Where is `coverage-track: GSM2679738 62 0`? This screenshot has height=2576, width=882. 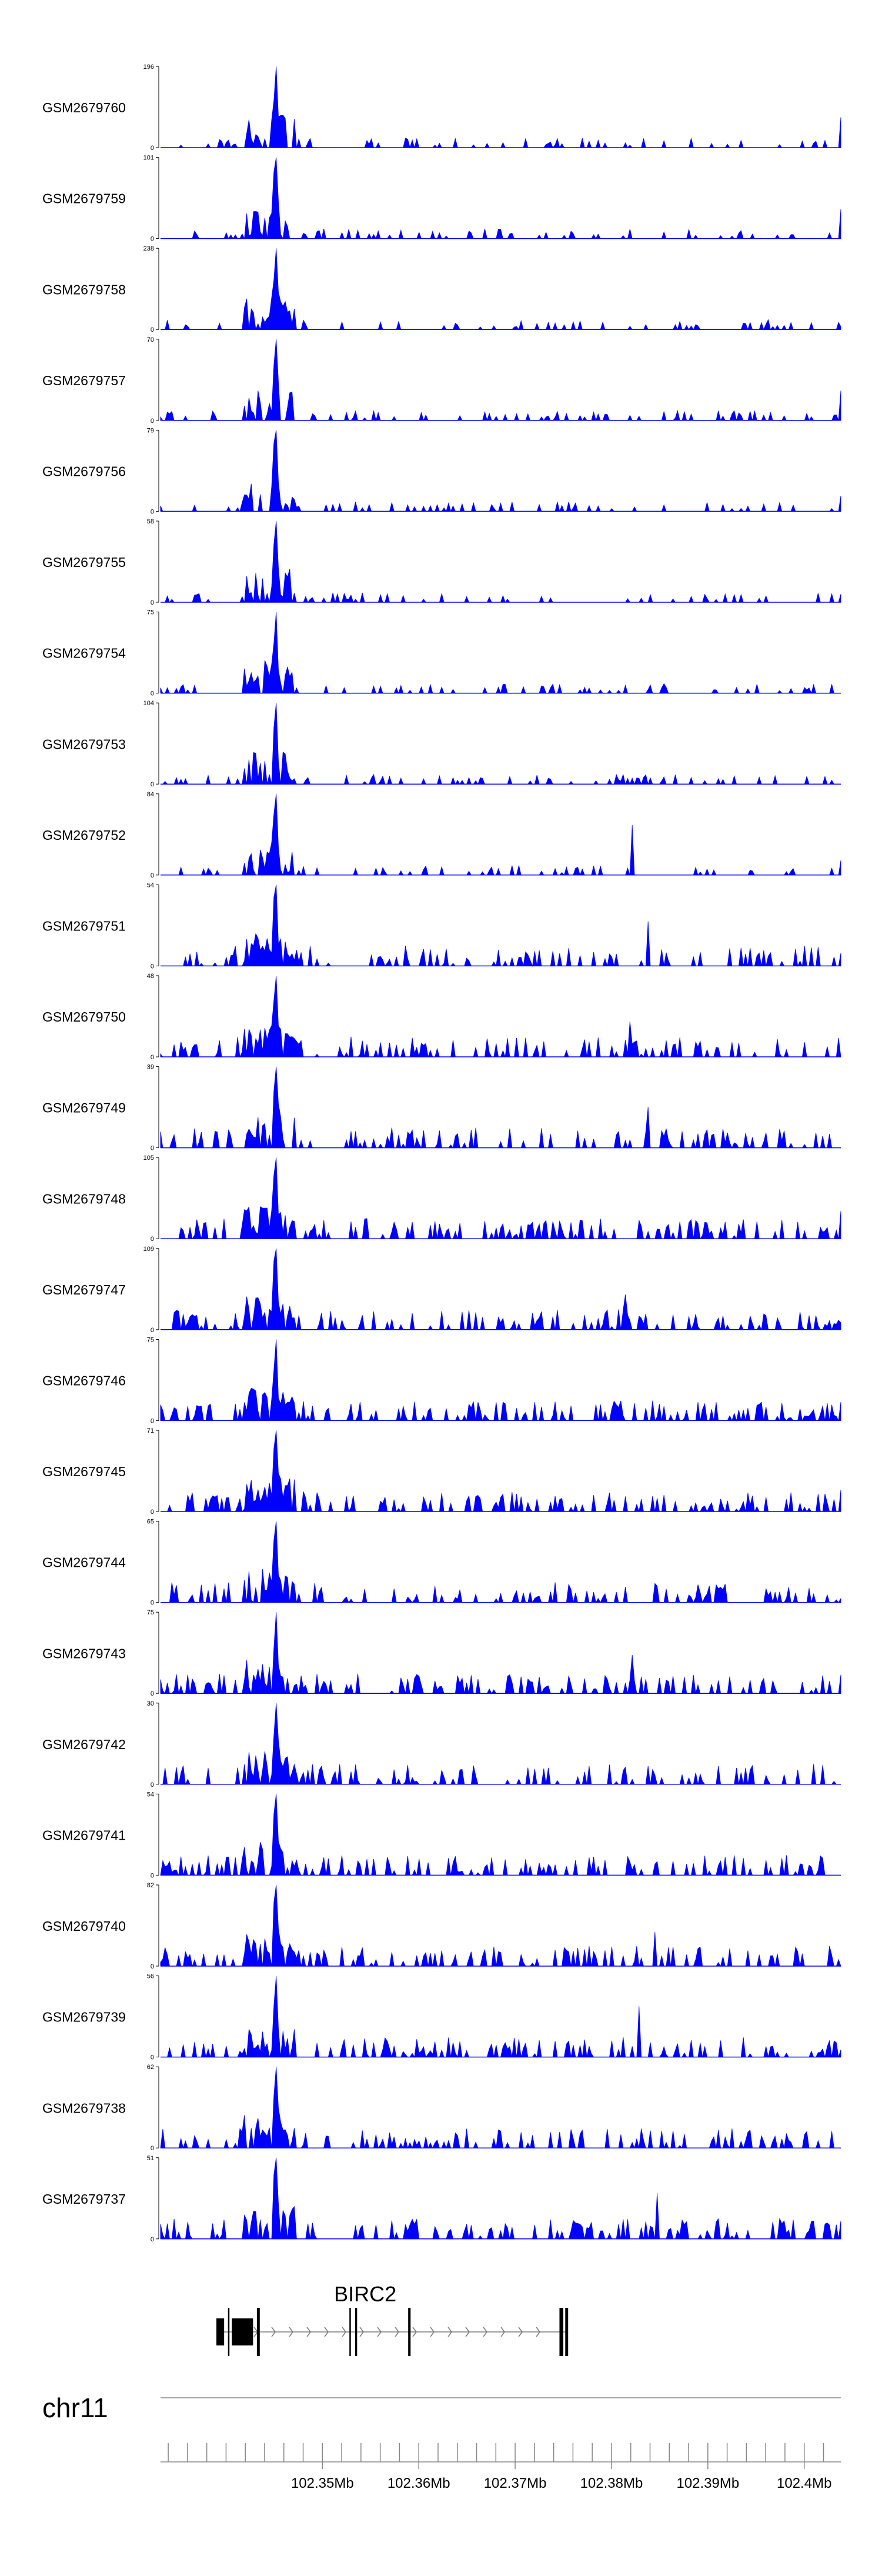 coverage-track: GSM2679738 62 0 is located at coordinates (441, 2108).